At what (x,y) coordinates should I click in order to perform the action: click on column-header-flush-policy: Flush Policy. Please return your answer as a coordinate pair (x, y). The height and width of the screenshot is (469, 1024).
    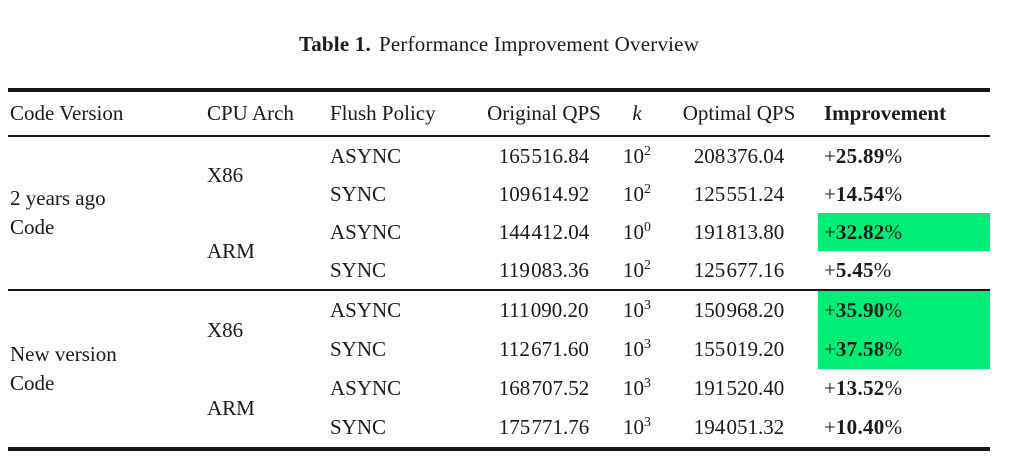
    Looking at the image, I should click on (383, 113).